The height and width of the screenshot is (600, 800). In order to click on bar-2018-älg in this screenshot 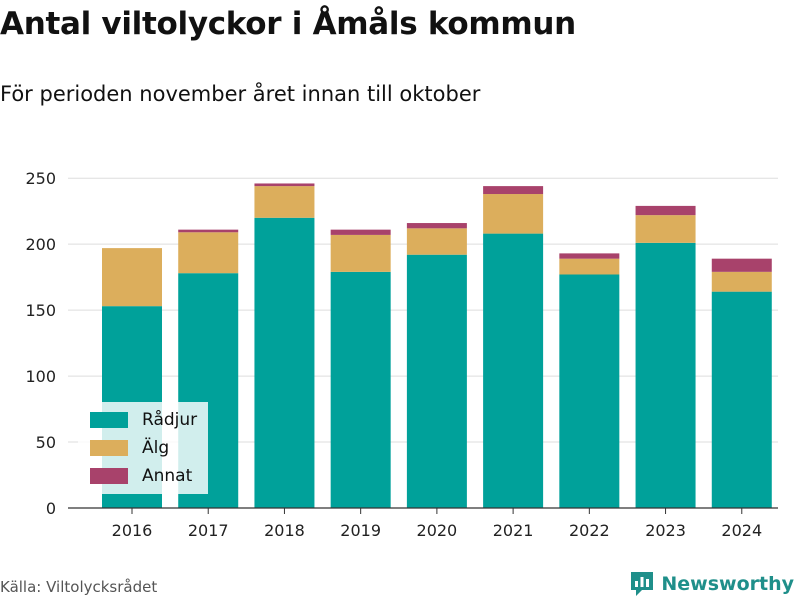, I will do `click(284, 202)`.